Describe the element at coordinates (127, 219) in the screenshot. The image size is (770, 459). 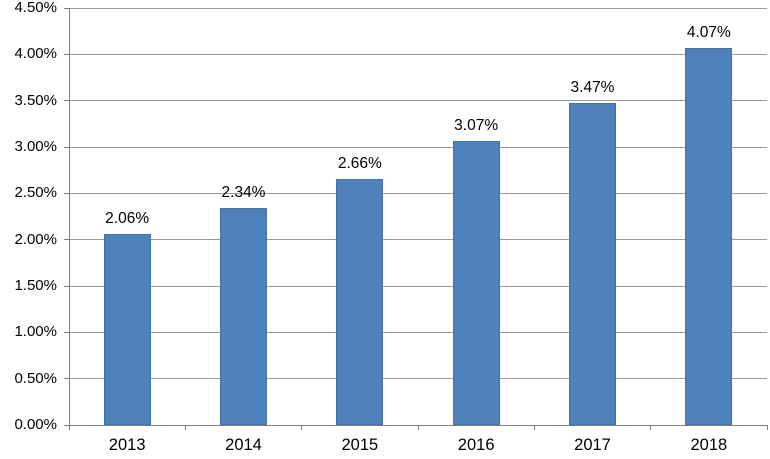
I see `bar-value-label: 2.06%` at that location.